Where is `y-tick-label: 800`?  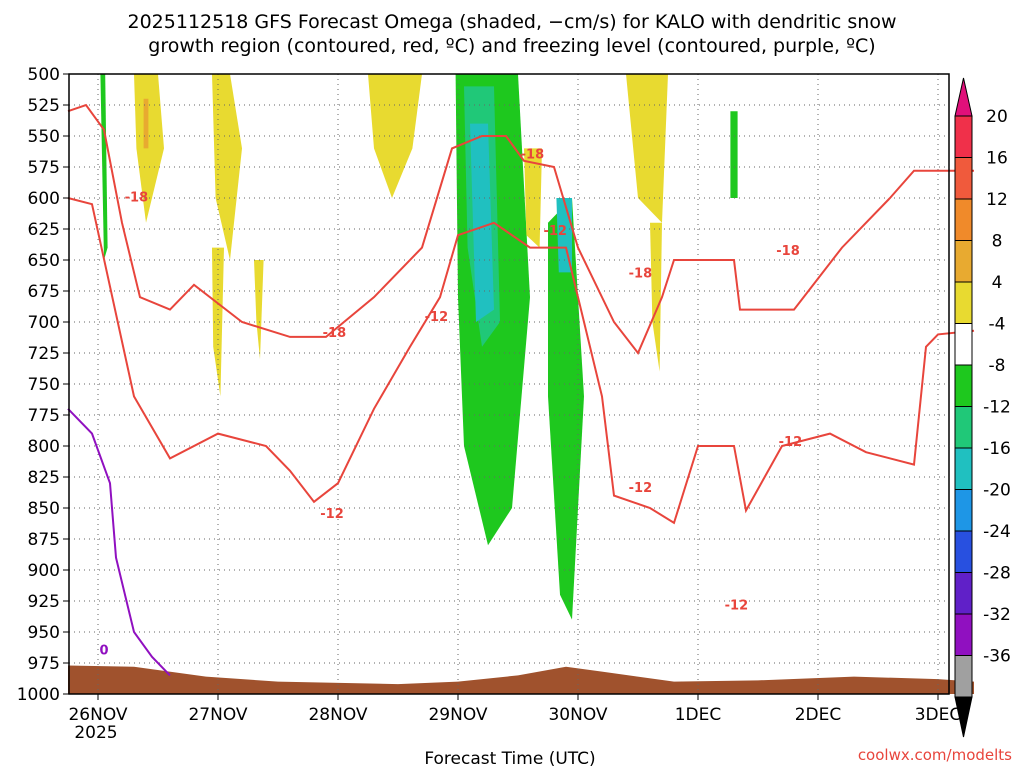
y-tick-label: 800 is located at coordinates (44, 447).